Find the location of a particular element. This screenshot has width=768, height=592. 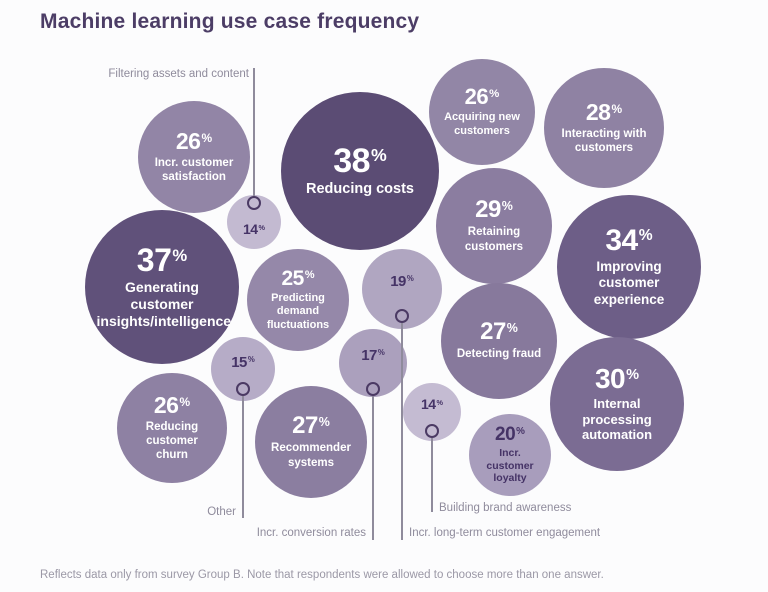

bubble-label: Improving customer experience is located at coordinates (629, 282).